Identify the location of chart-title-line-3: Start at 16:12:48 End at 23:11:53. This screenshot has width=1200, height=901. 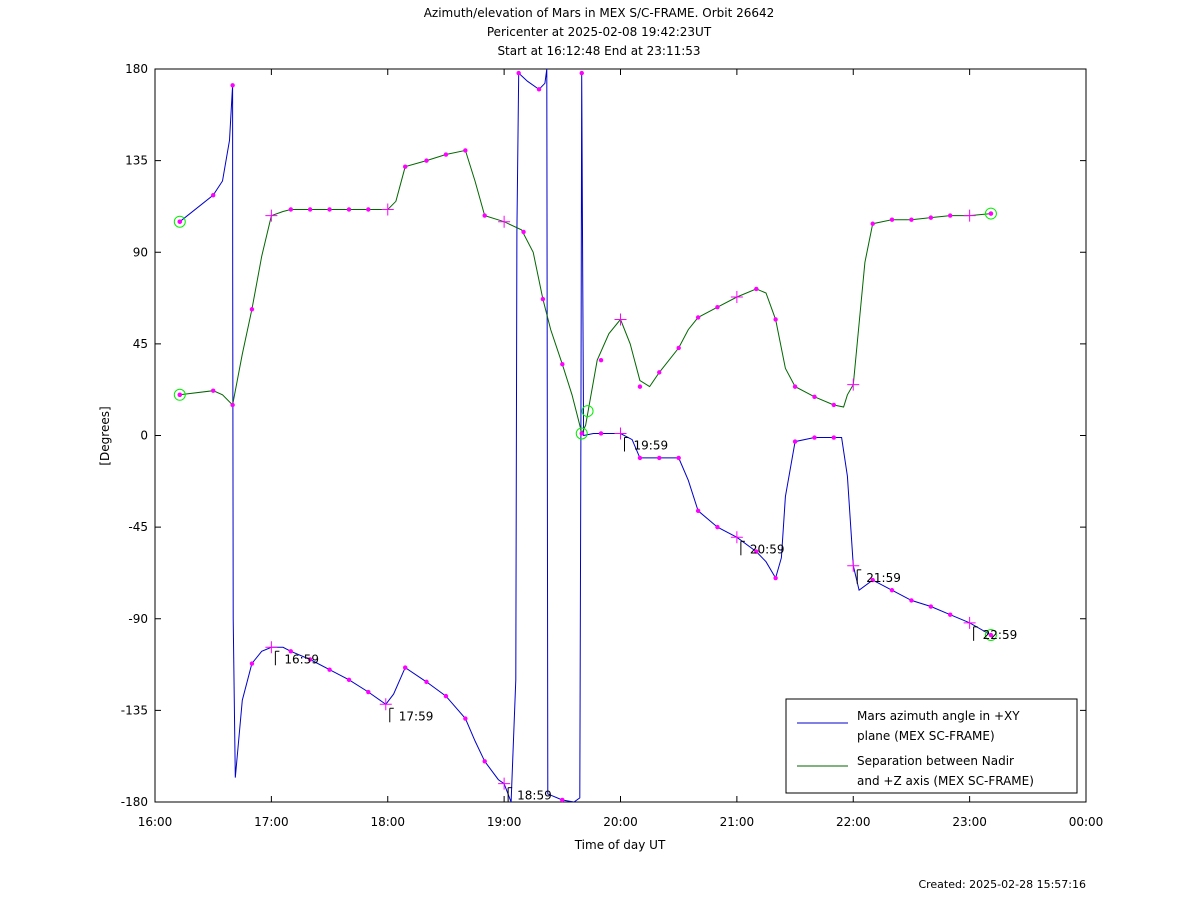
(598, 51).